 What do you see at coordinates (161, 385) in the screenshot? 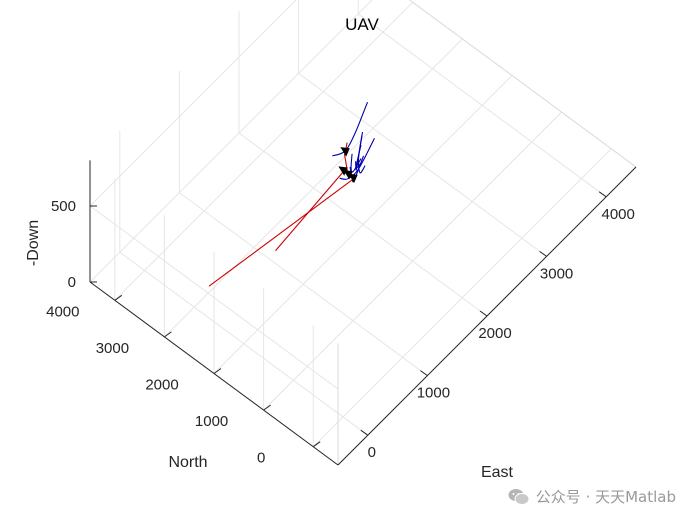
I see `y-tick-label: 2000` at bounding box center [161, 385].